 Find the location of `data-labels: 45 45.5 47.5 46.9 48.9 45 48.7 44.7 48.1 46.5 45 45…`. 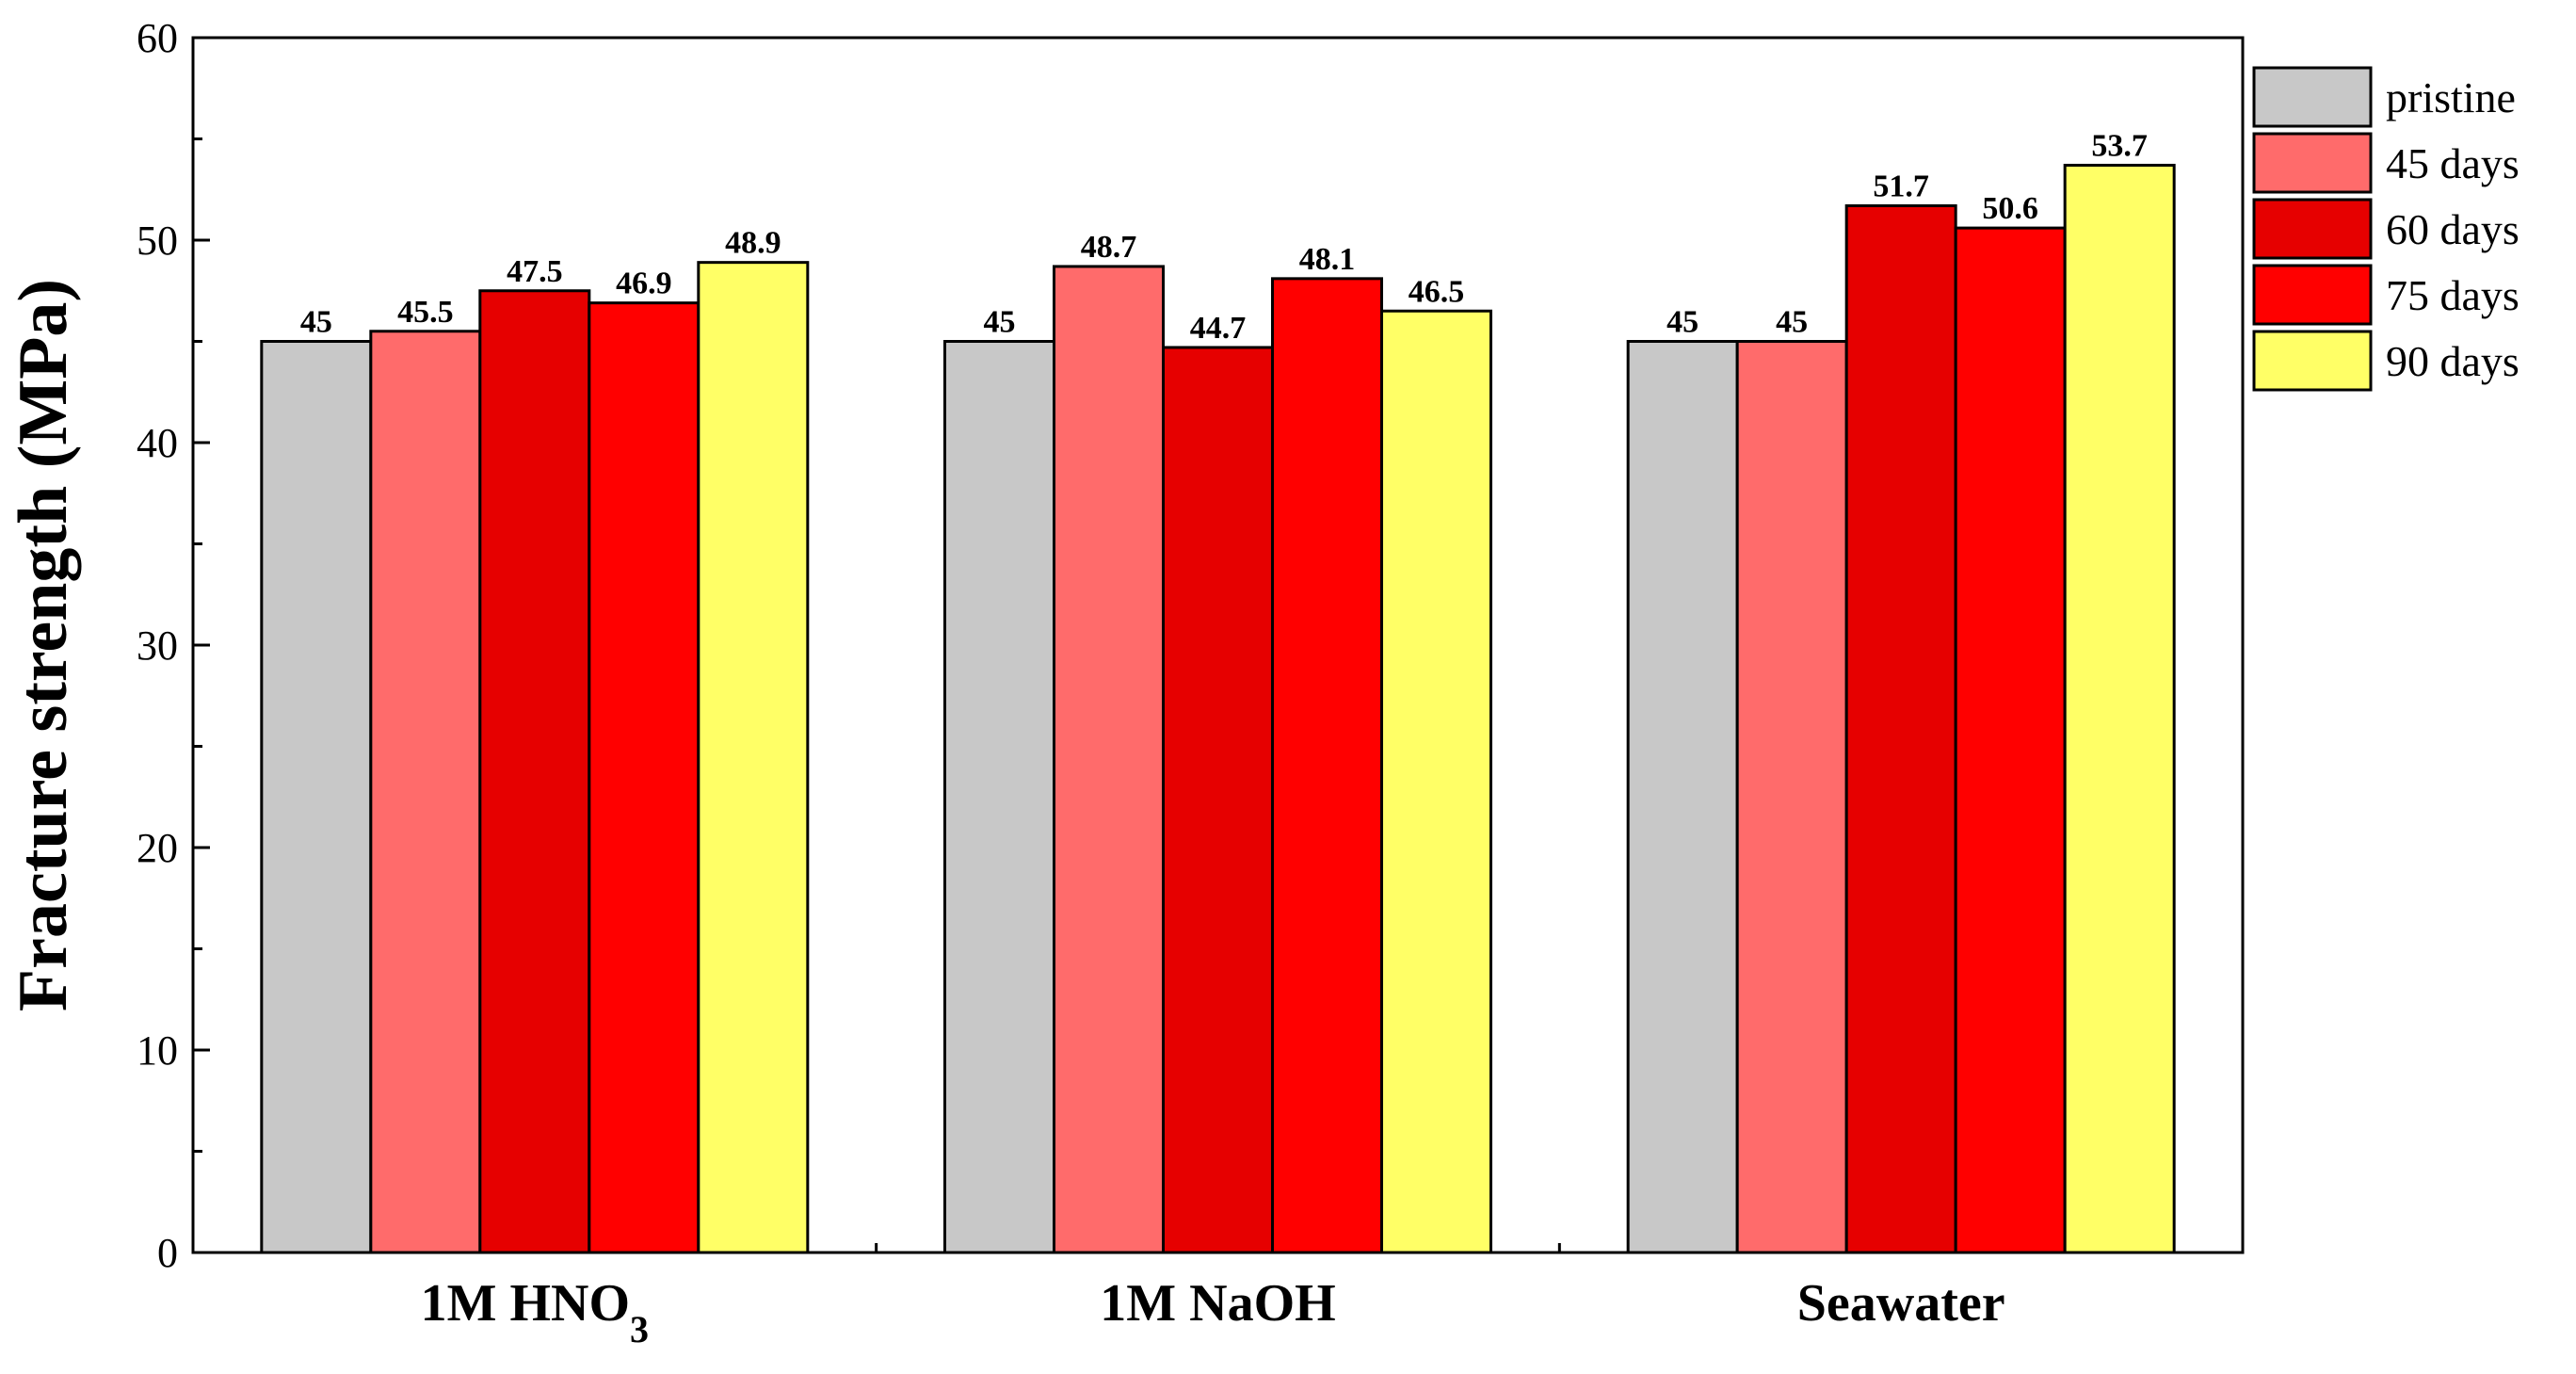

data-labels: 45 45.5 47.5 46.9 48.9 45 48.7 44.7 48.1 46.5 45 45… is located at coordinates (1224, 237).